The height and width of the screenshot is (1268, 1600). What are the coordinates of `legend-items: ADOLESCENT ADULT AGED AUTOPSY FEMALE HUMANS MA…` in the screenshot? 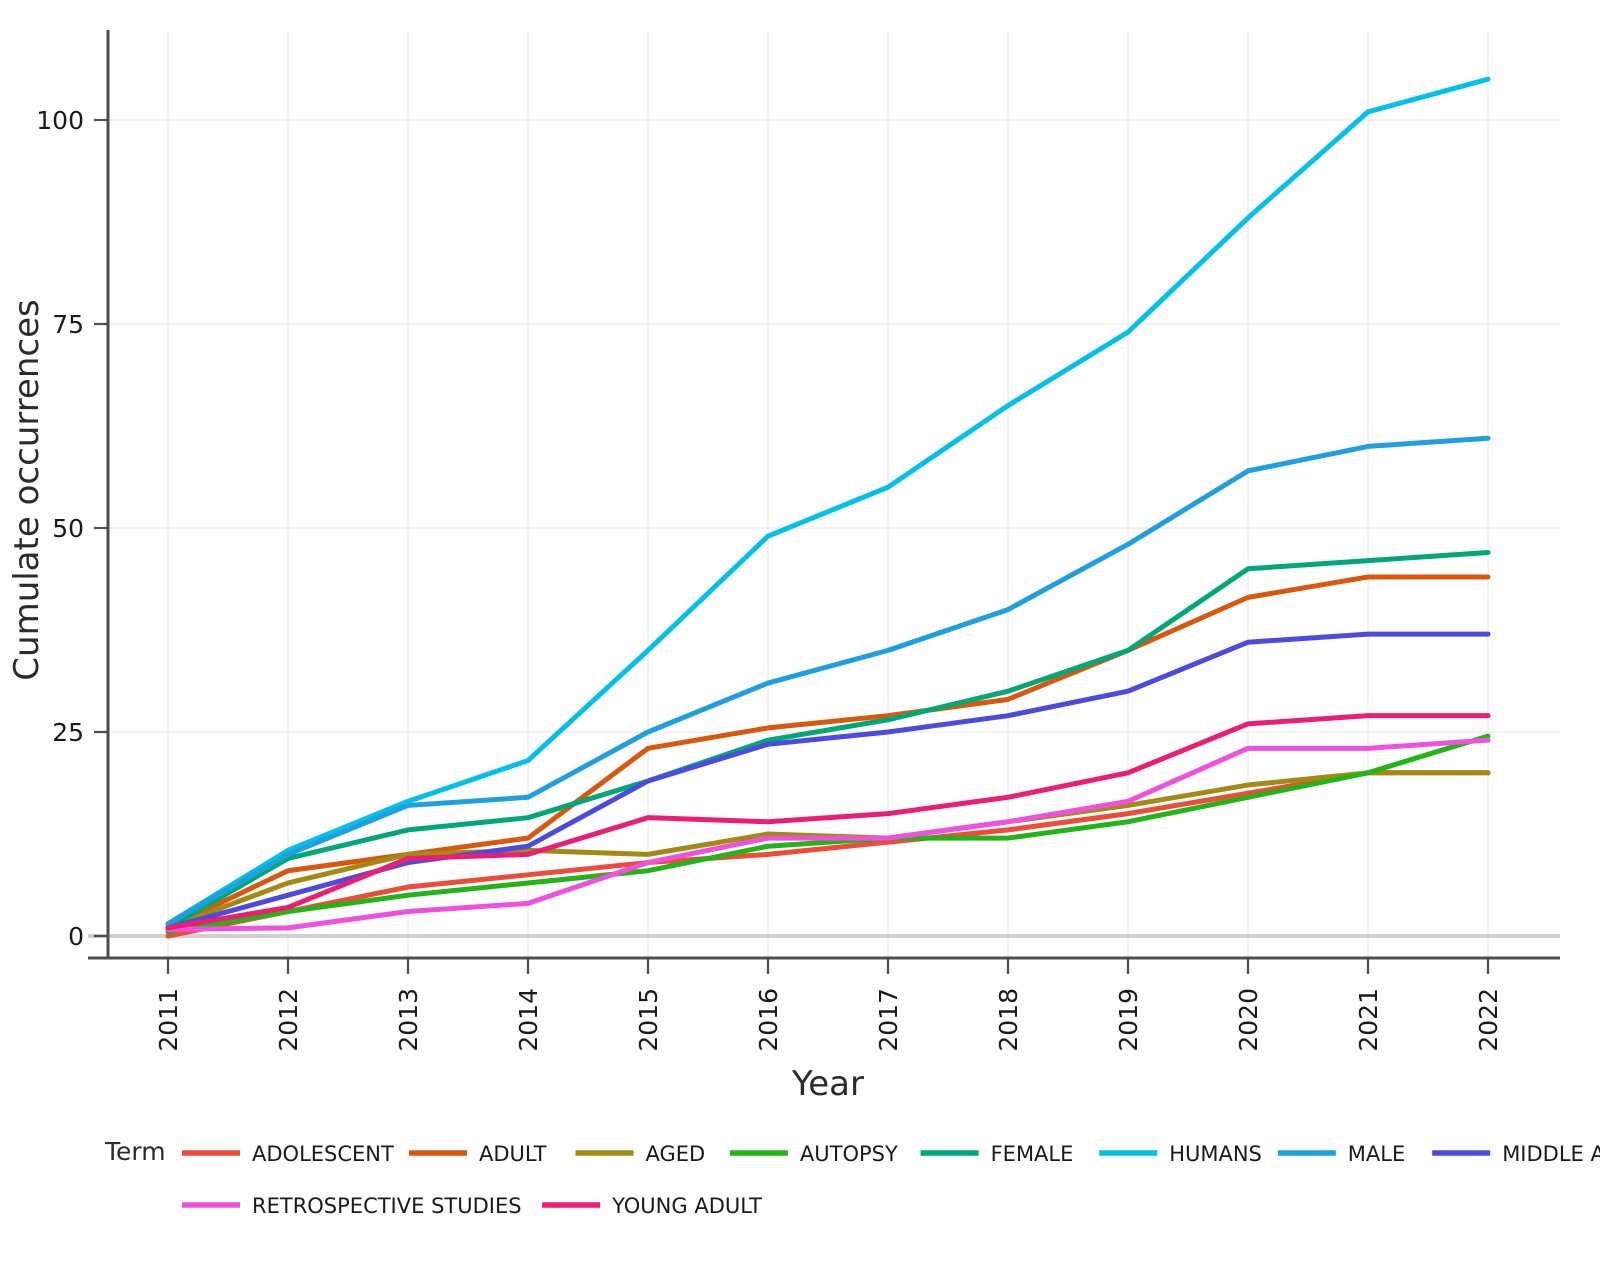 It's located at (891, 1180).